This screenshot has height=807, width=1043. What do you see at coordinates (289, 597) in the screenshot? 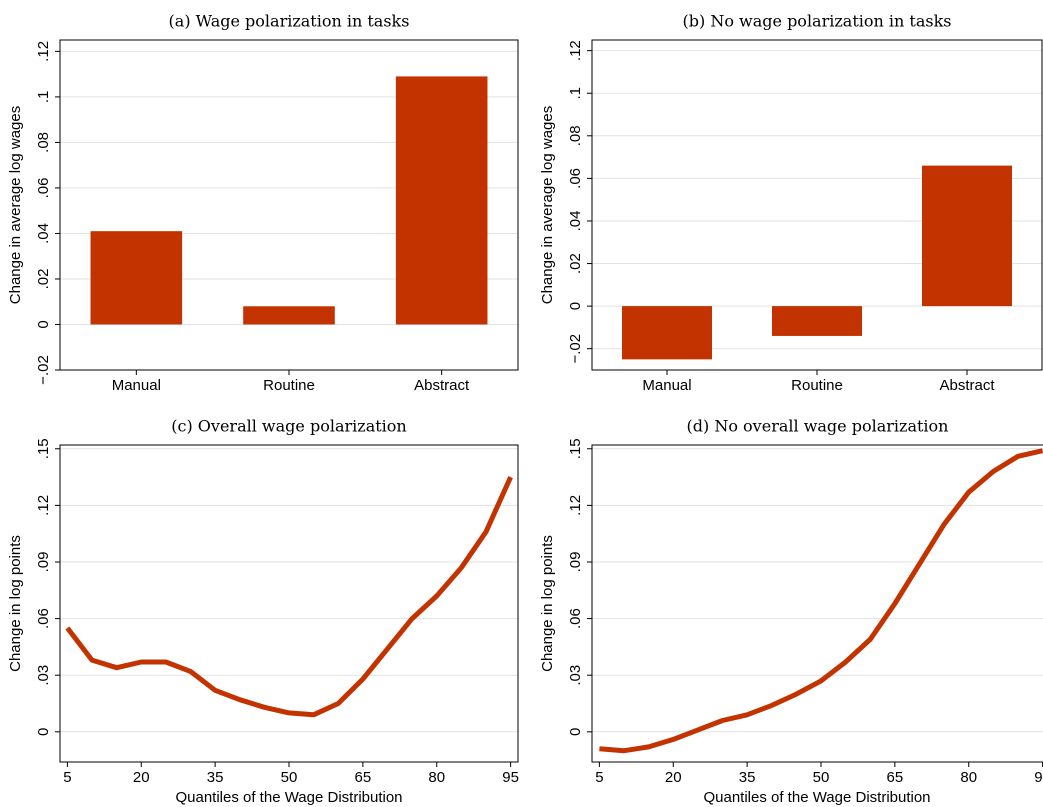
I see `line-series` at bounding box center [289, 597].